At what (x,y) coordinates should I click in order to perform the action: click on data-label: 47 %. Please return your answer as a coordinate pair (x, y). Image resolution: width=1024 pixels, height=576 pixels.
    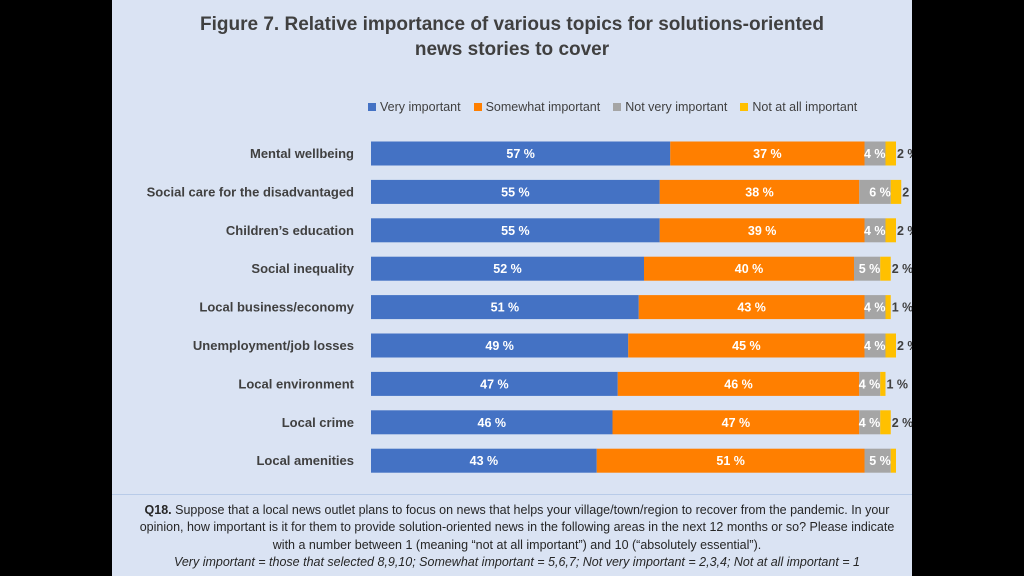
    Looking at the image, I should click on (494, 384).